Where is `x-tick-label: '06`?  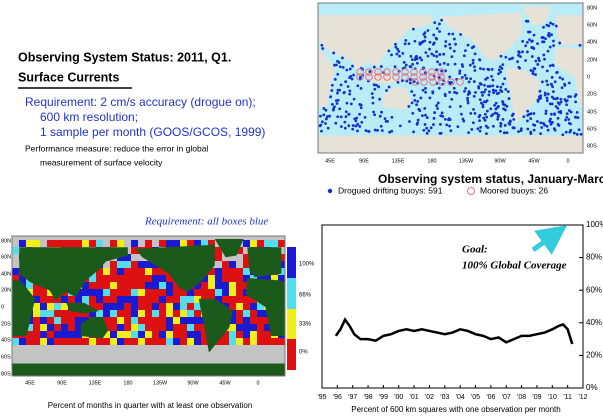
x-tick-label: '06 is located at coordinates (490, 397).